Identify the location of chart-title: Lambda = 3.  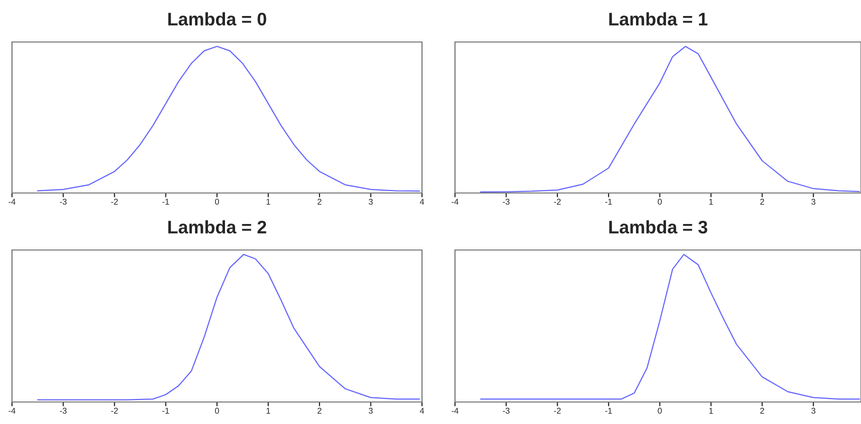
(658, 227).